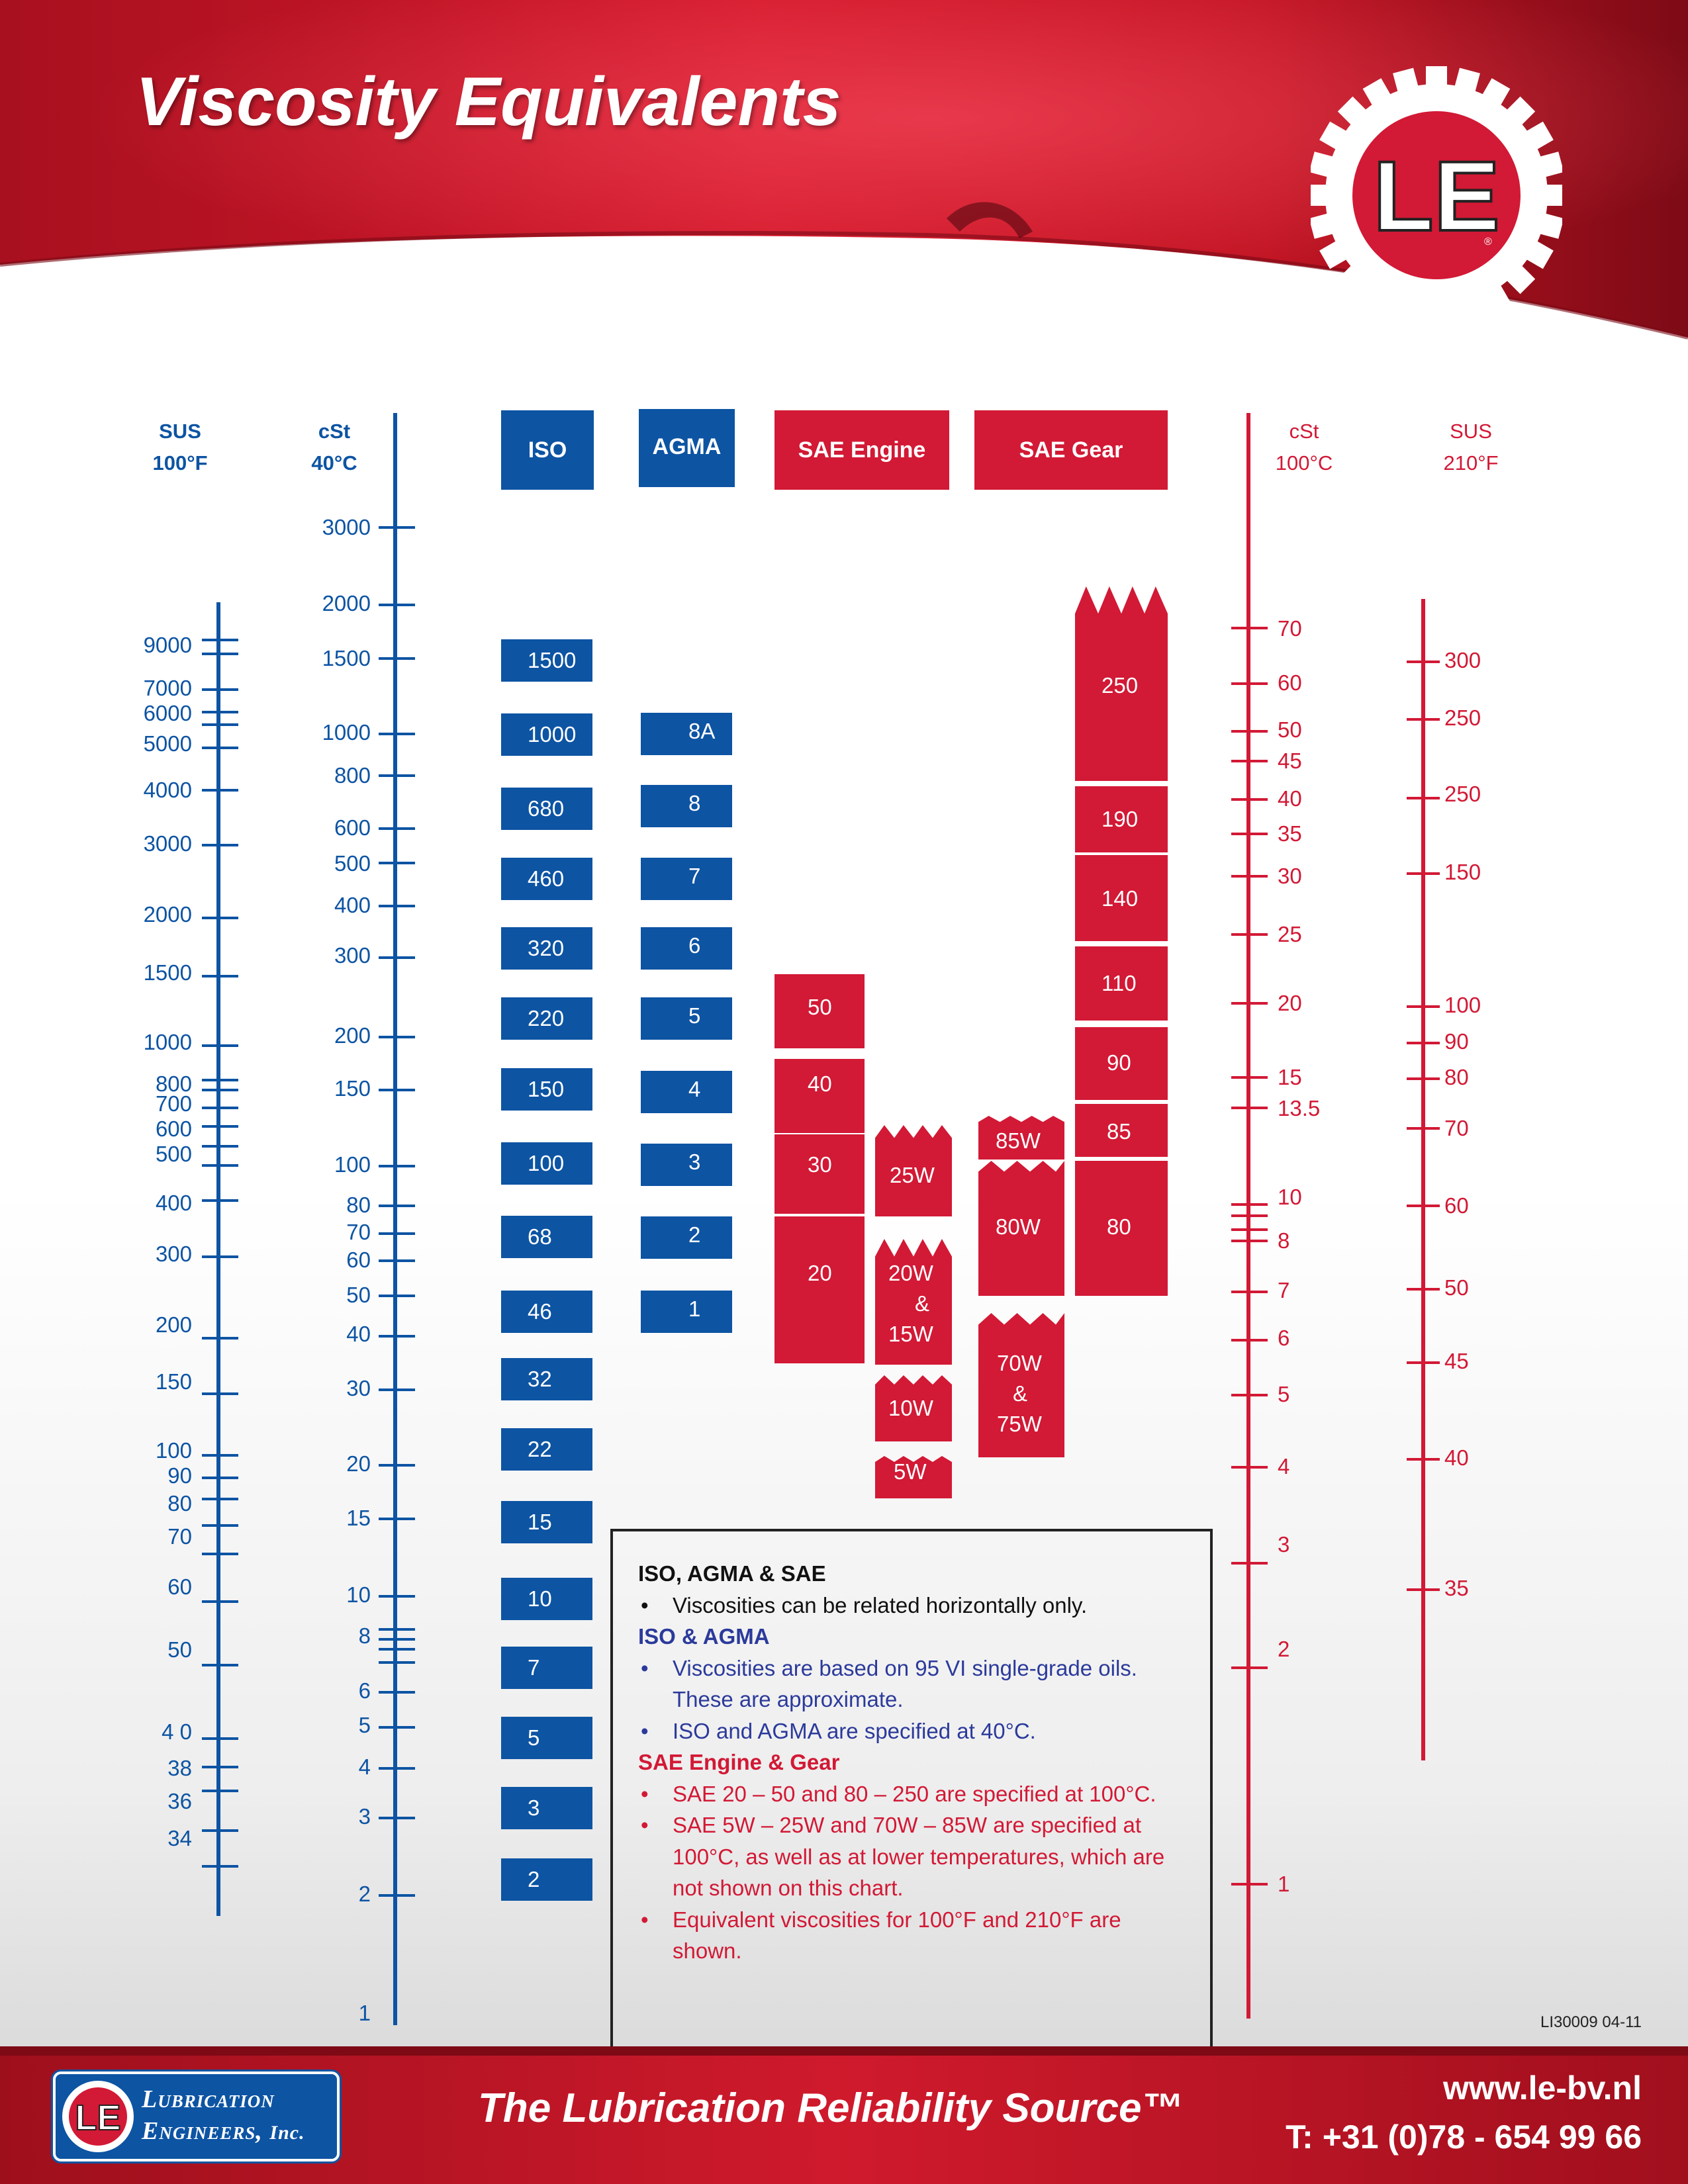 This screenshot has height=2184, width=1688. Describe the element at coordinates (1121, 898) in the screenshot. I see `sae-gear-box-140: 140` at that location.